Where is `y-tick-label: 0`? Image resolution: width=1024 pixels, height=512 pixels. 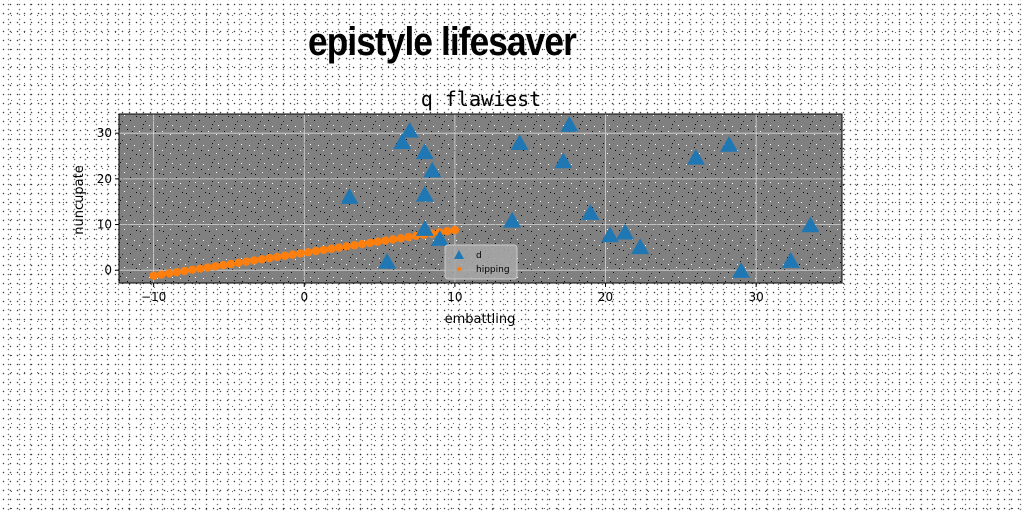
y-tick-label: 0 is located at coordinates (108, 270).